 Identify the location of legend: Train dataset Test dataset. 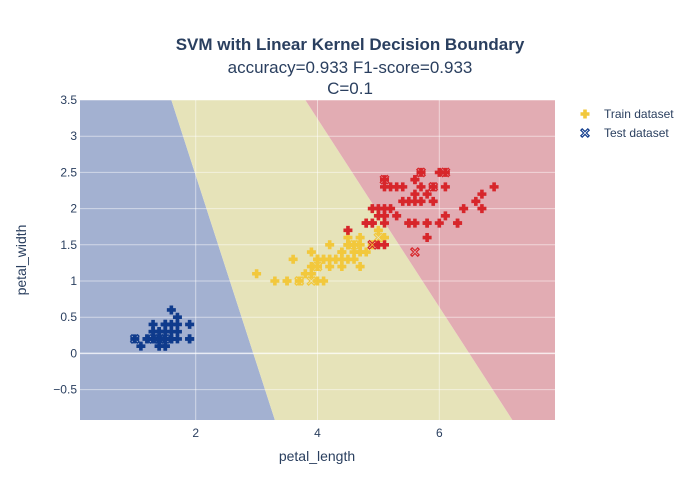
(627, 123).